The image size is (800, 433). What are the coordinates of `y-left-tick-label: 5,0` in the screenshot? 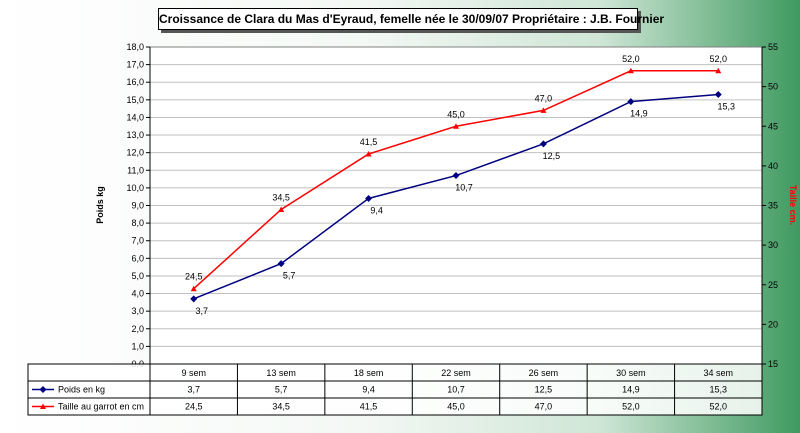 It's located at (137, 276).